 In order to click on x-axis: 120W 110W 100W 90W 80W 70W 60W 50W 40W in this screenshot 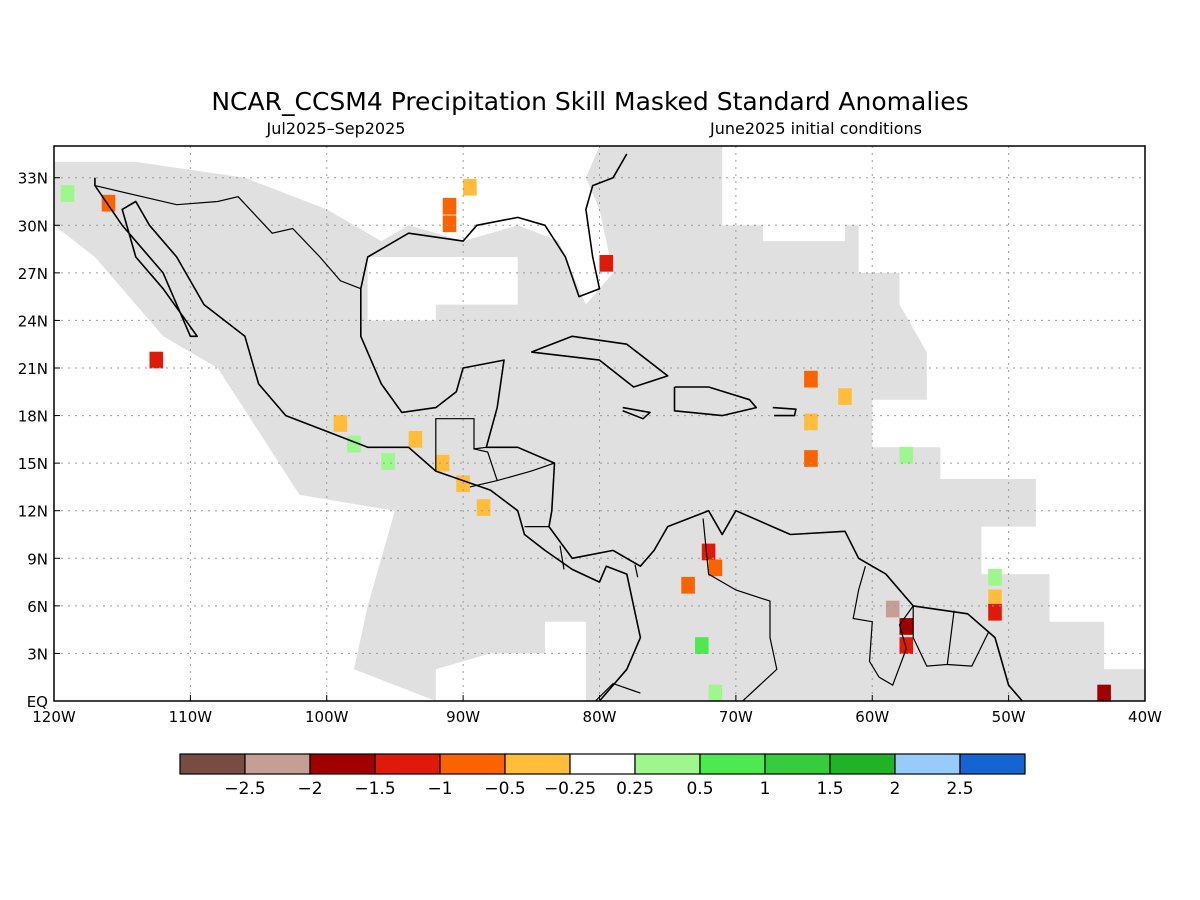, I will do `click(597, 710)`.